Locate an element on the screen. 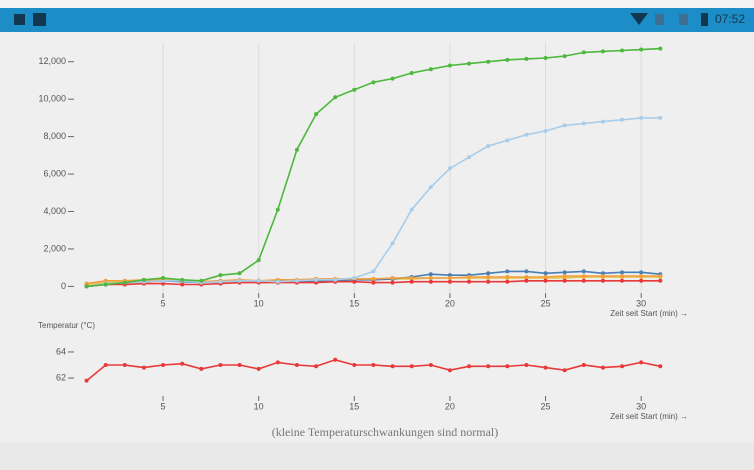 This screenshot has width=754, height=470. y-tick-label: 8,000 is located at coordinates (54, 136).